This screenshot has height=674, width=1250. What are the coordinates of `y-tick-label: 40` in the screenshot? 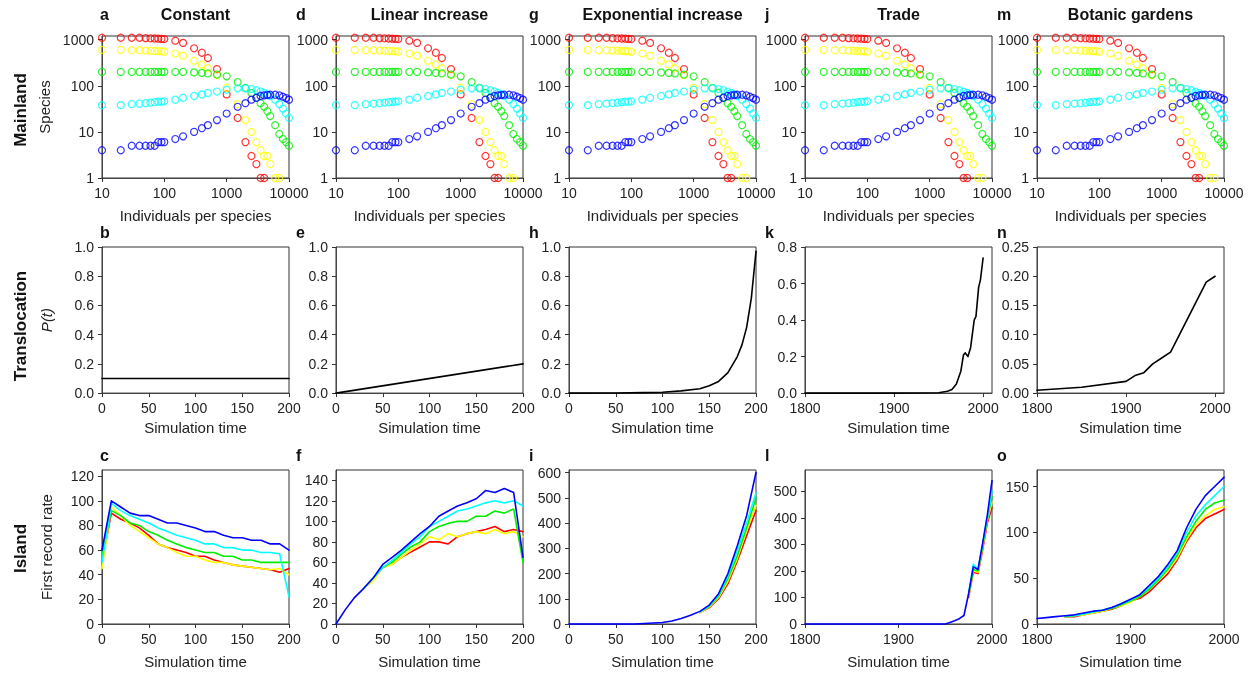 It's located at (86, 574).